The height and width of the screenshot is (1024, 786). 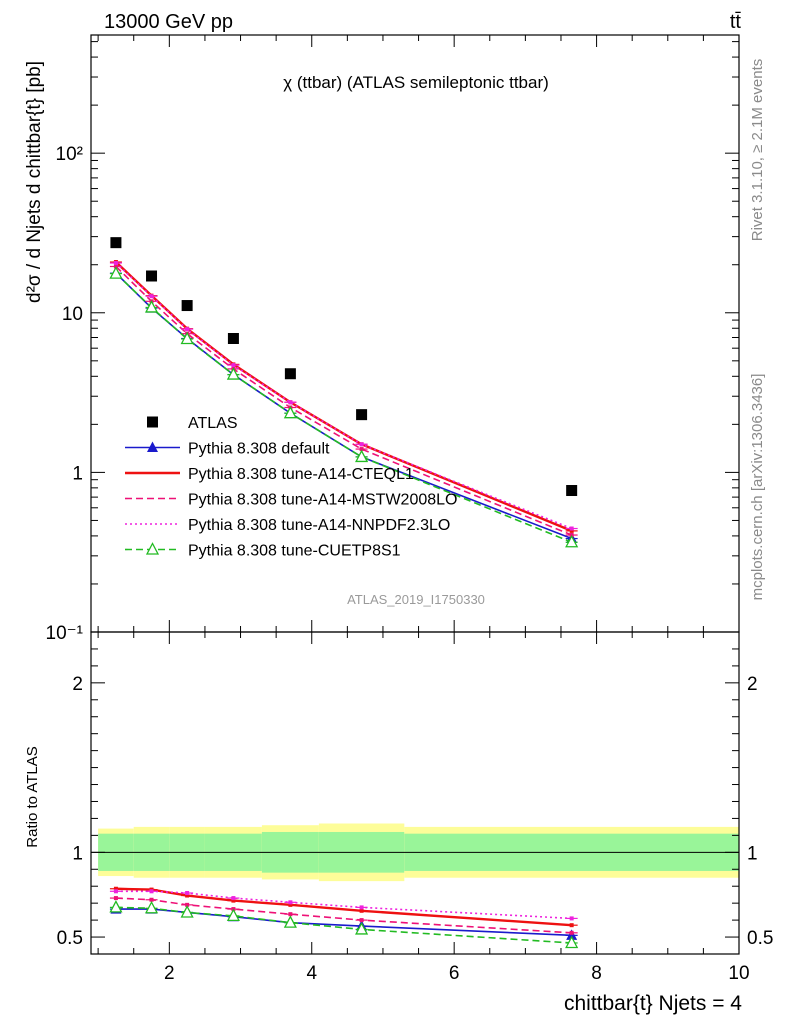 I want to click on legend-entry-pythia-8-308-tune-a14-cteql1: Pythia 8.308 tune-A14-CTEQL1, so click(x=269, y=474).